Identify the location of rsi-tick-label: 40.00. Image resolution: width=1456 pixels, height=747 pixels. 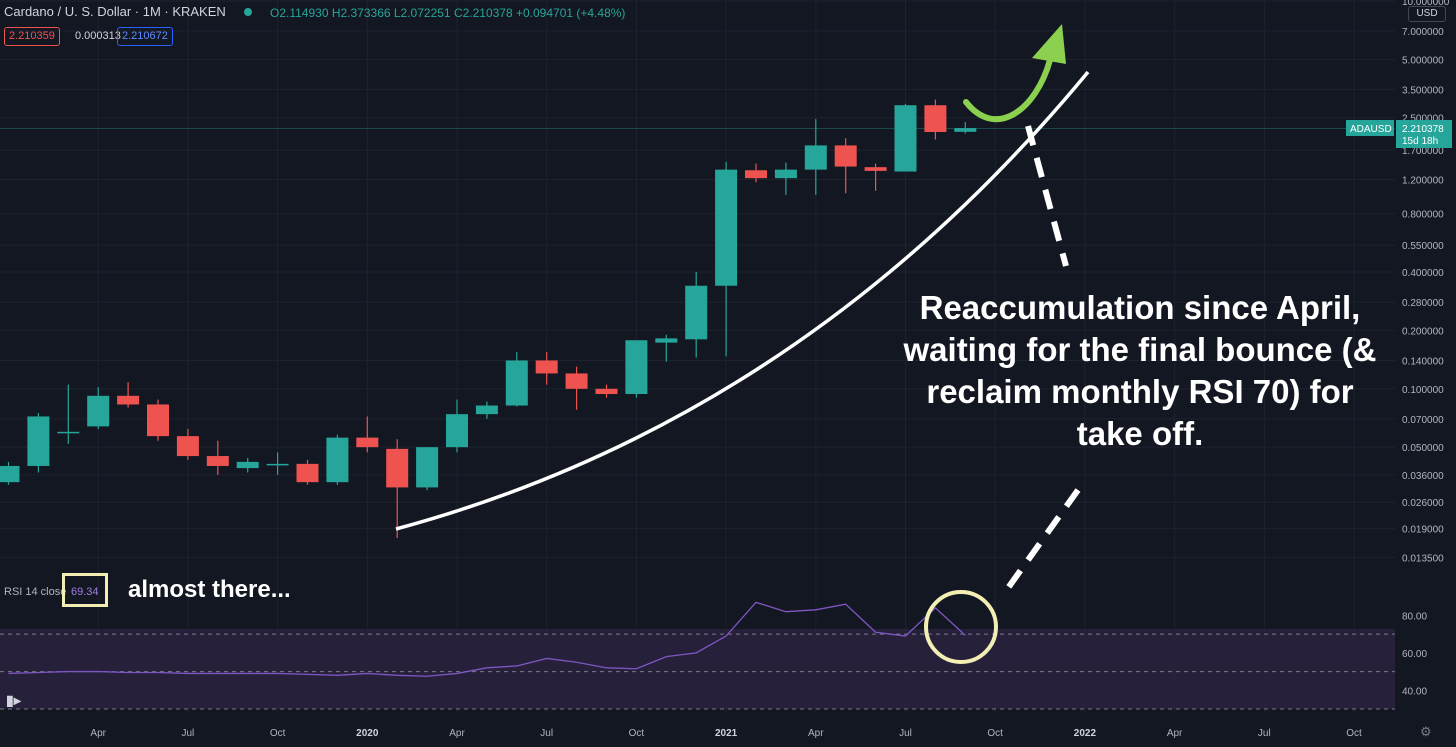
(1414, 691).